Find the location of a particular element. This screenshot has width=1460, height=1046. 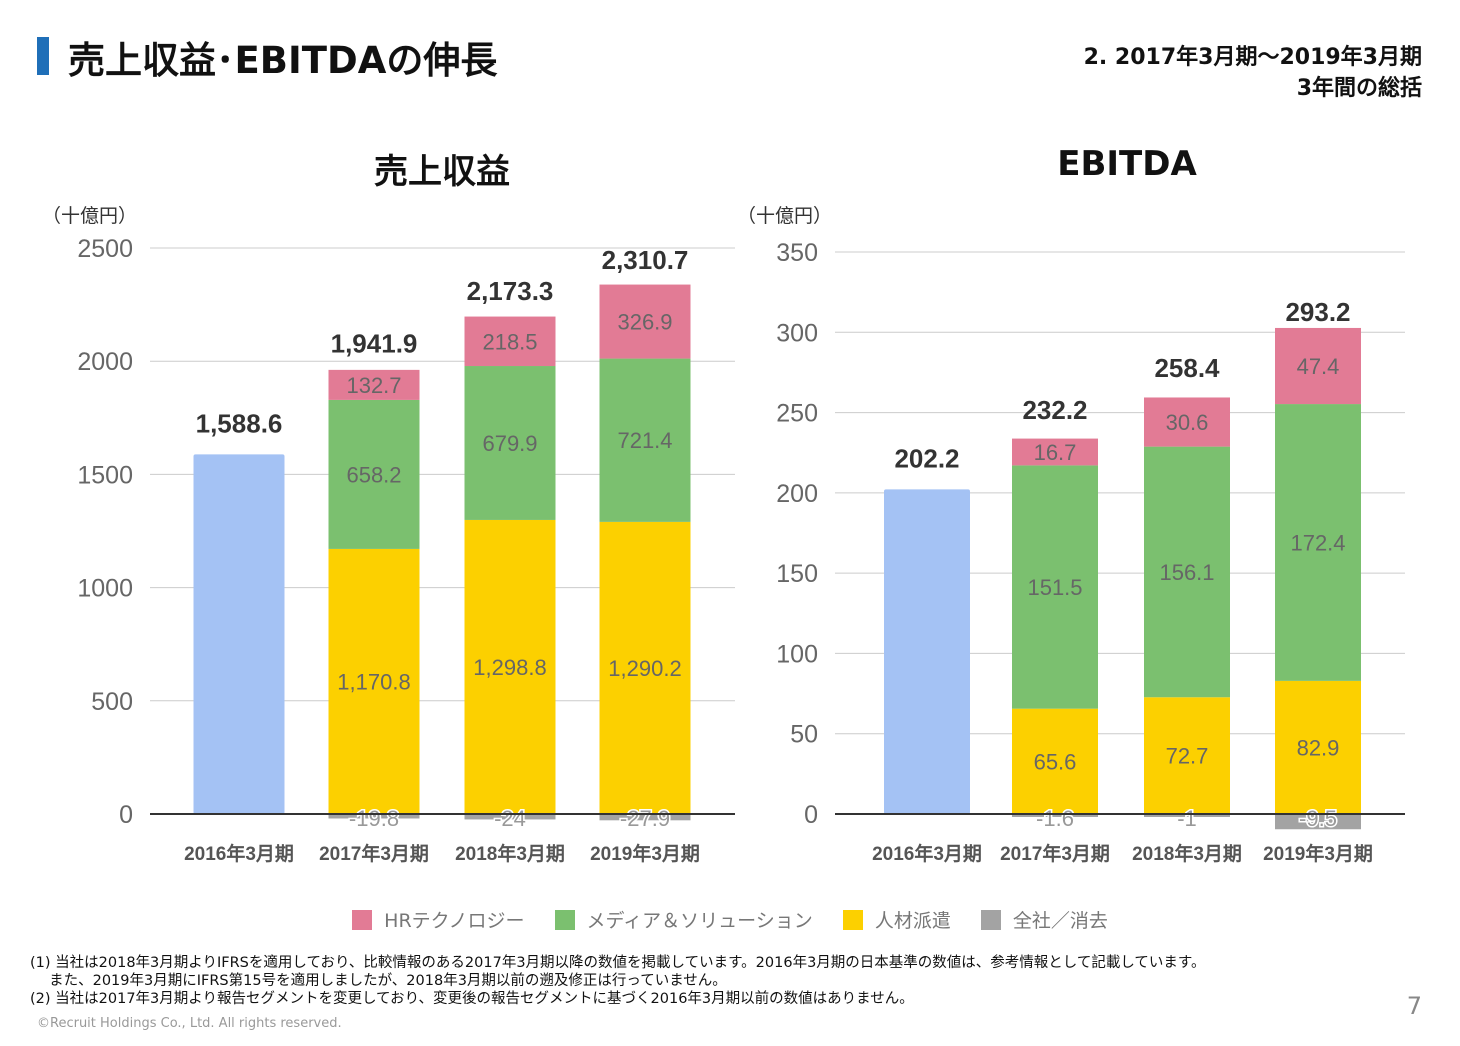

segment-label: 132.7 is located at coordinates (373, 385).